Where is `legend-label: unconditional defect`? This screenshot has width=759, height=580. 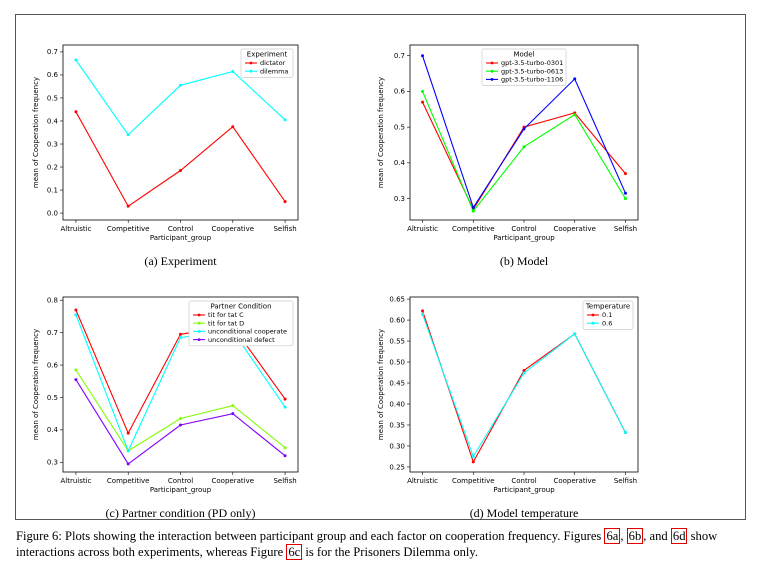 legend-label: unconditional defect is located at coordinates (241, 340).